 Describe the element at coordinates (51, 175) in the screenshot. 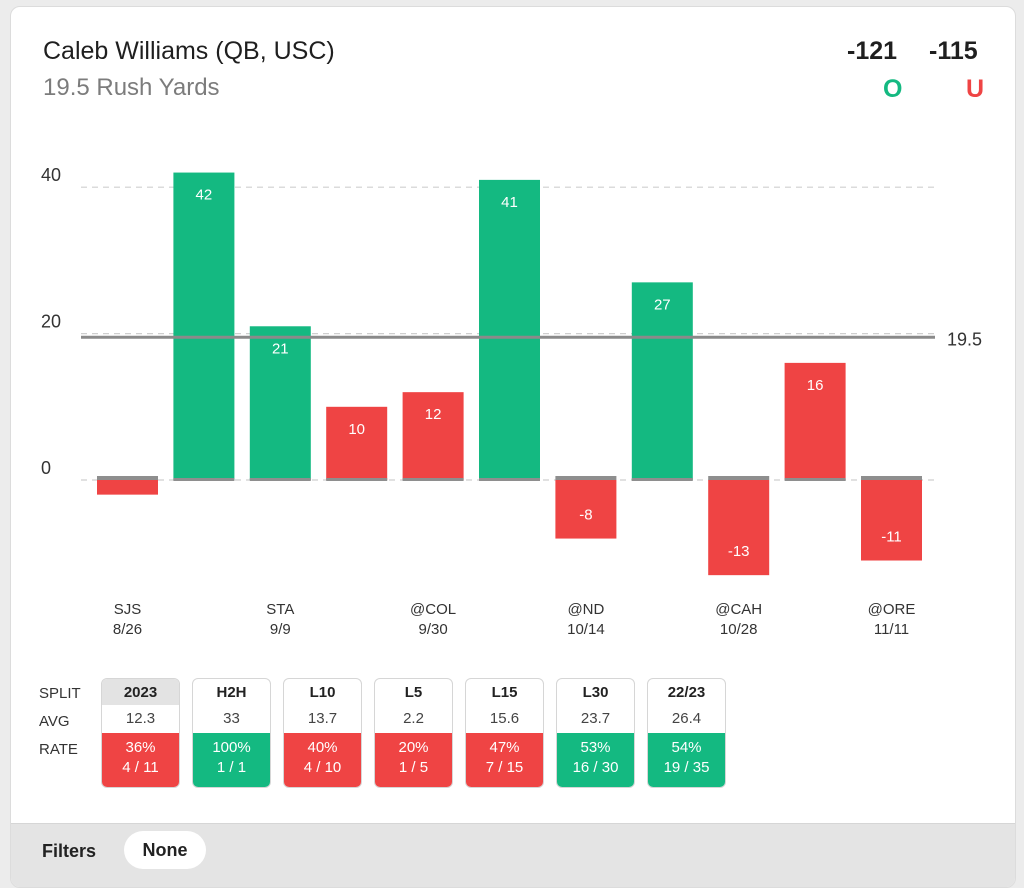

I see `y-tick-label: 40` at that location.